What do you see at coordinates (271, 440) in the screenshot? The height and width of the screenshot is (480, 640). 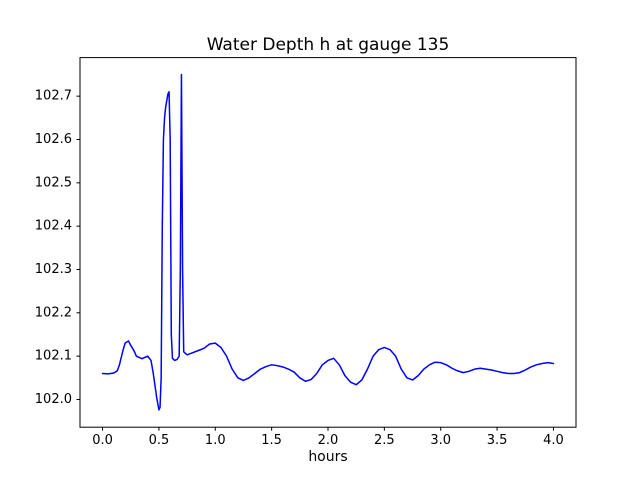 I see `x-tick-label: 1.5` at bounding box center [271, 440].